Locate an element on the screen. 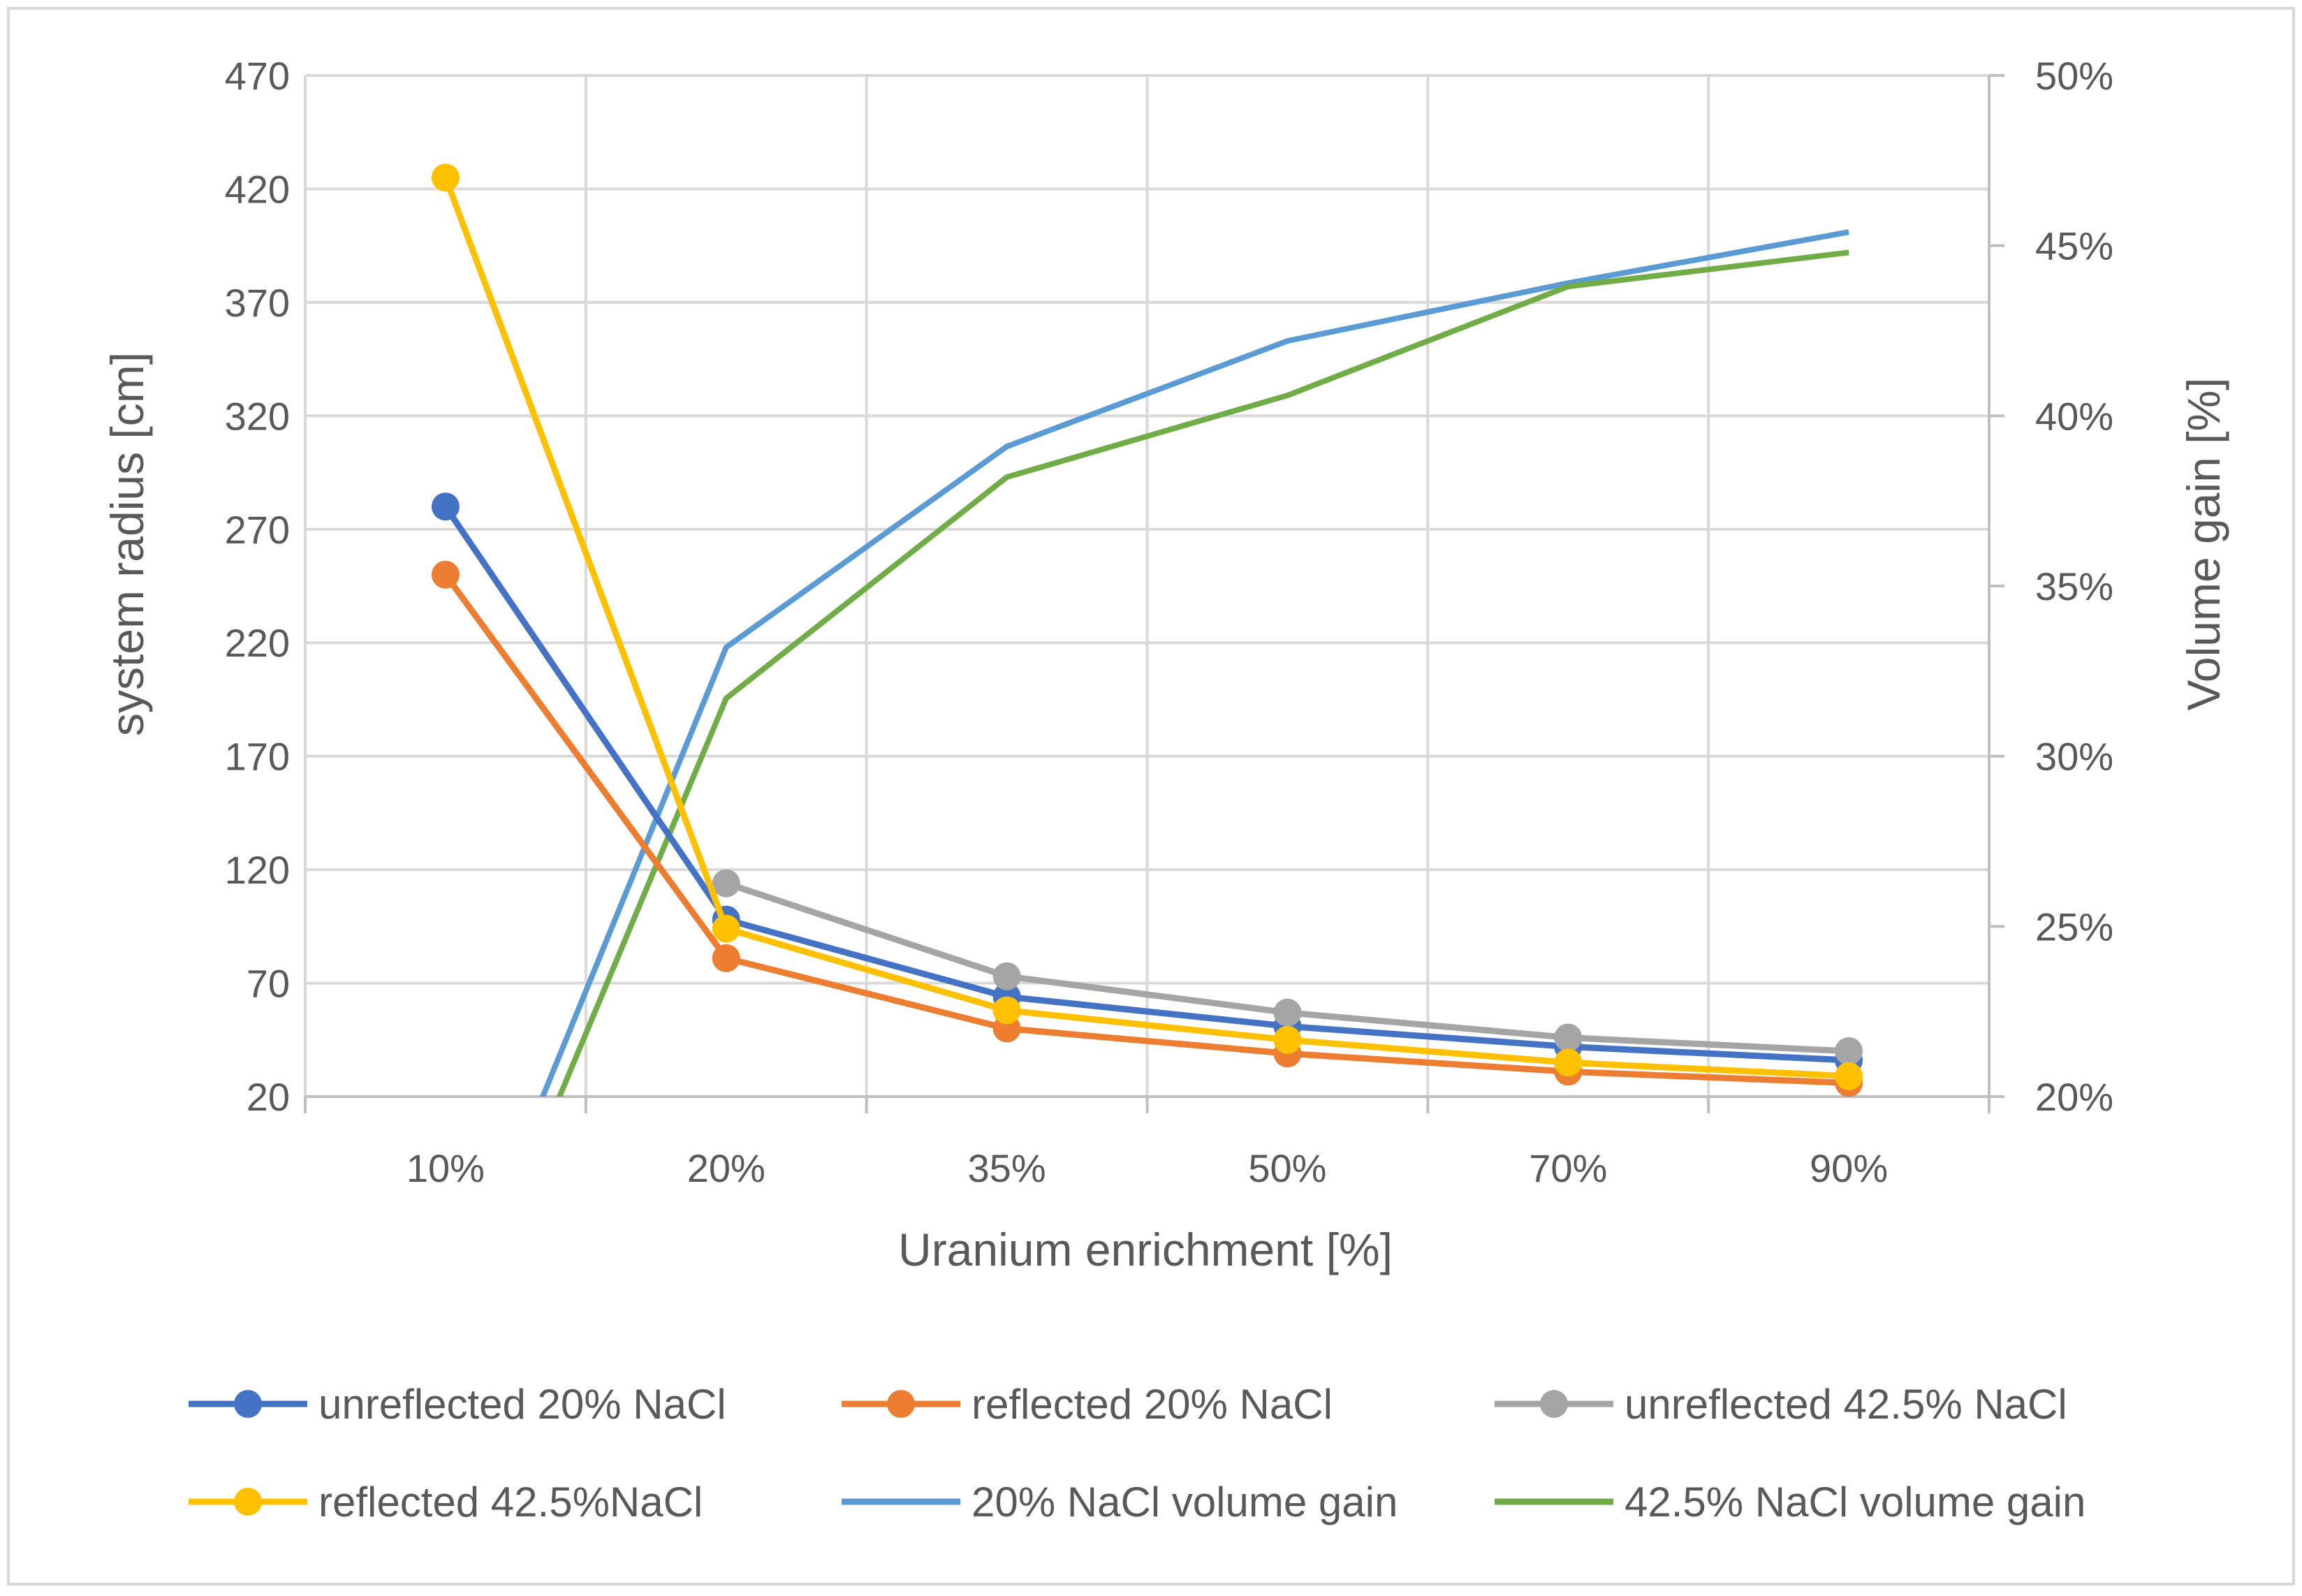  y-tick-label: 270 is located at coordinates (257, 530).